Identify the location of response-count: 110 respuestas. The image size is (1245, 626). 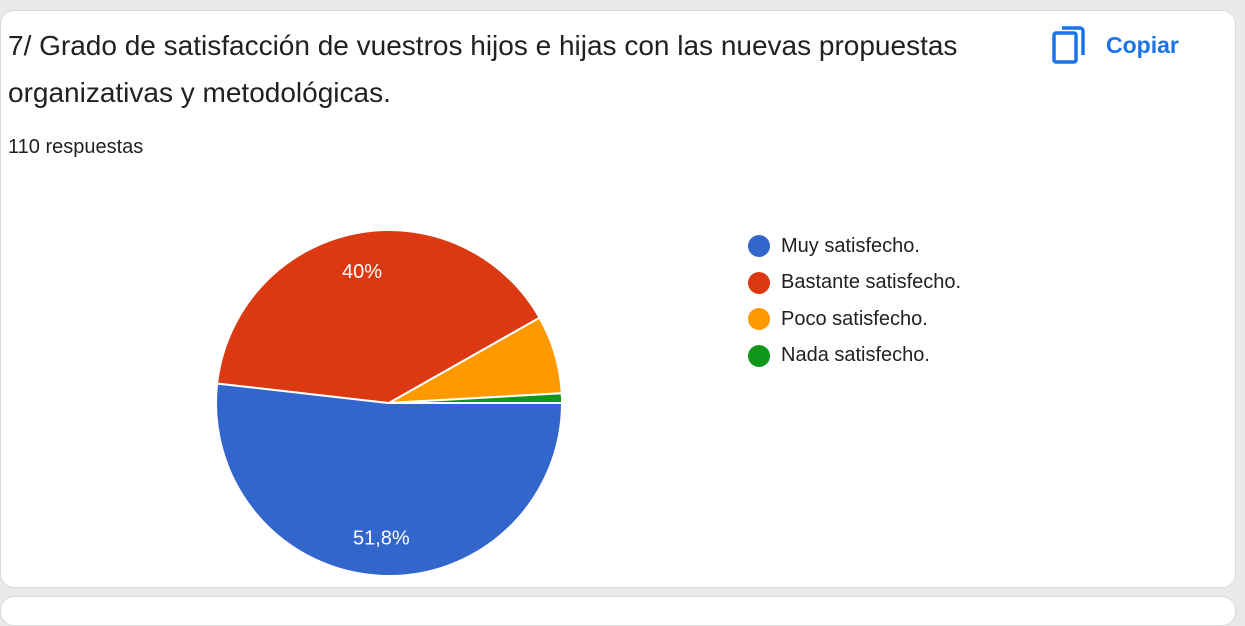
(76, 147).